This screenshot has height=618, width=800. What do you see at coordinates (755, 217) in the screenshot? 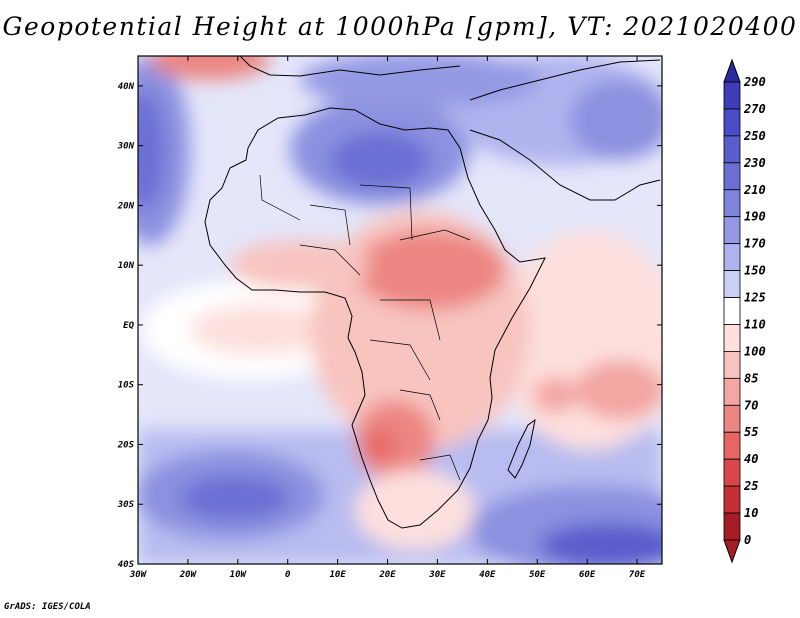
I see `colorbar-label: 190` at bounding box center [755, 217].